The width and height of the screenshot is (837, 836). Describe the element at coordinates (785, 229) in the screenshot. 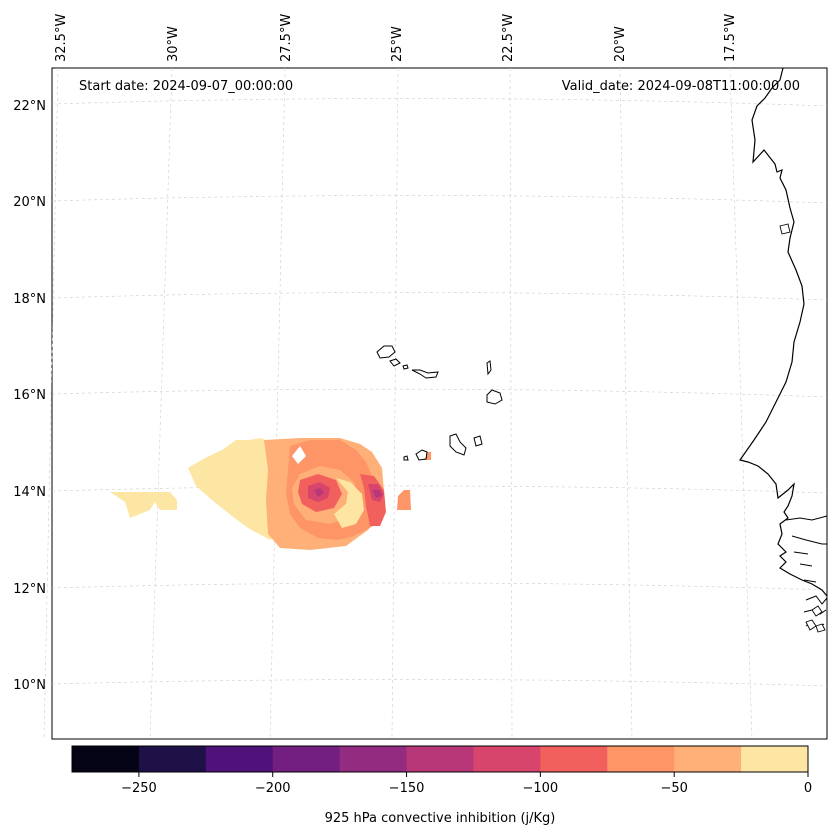

I see `island-canary-edge` at that location.